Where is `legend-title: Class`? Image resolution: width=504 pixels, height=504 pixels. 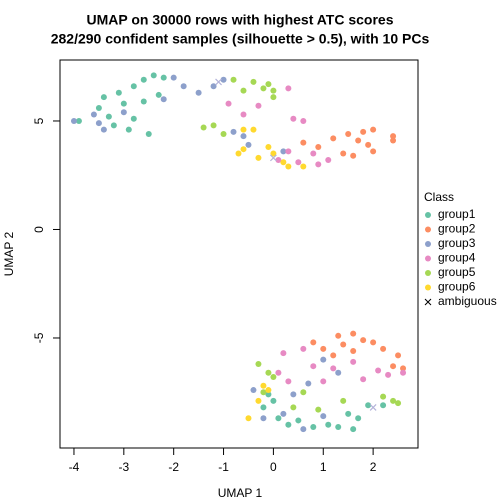
legend-title: Class is located at coordinates (439, 197).